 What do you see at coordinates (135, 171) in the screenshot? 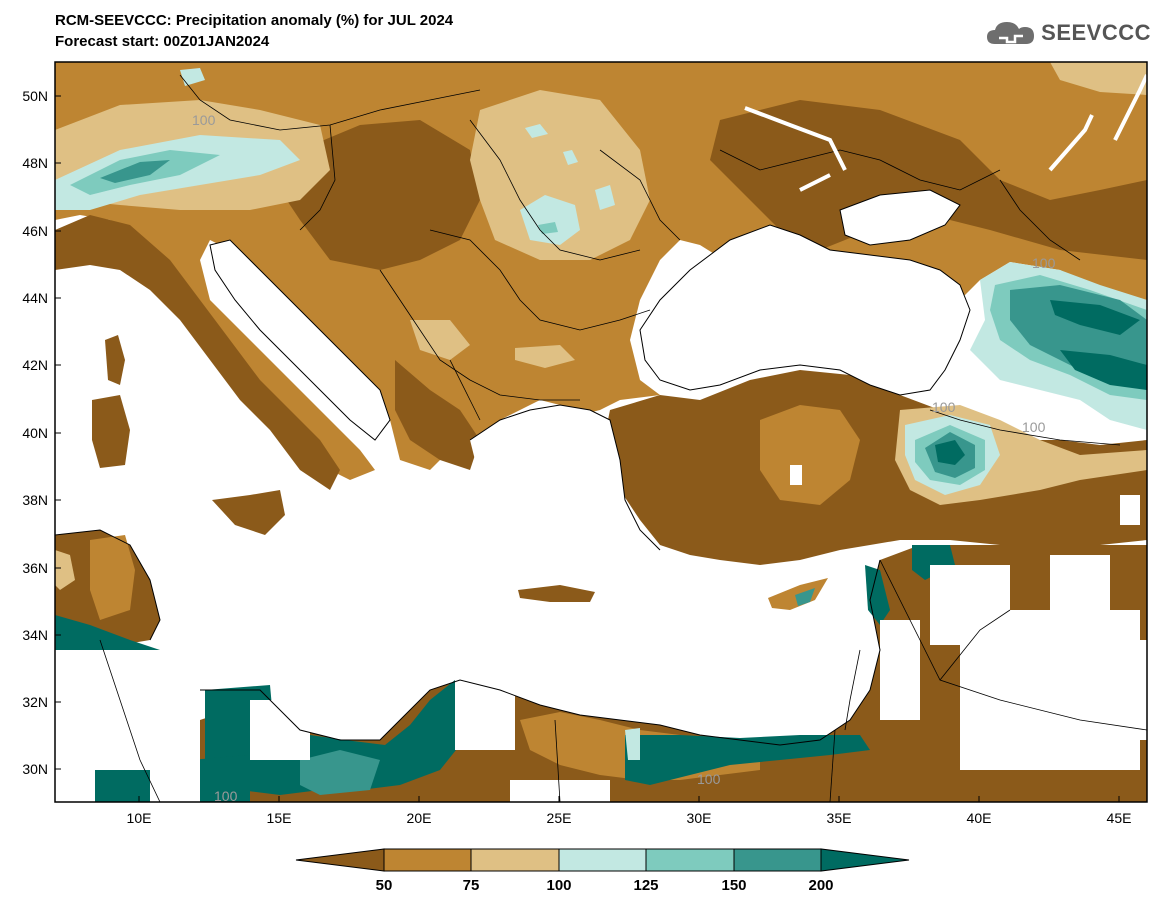
I see `alps-wet-strong` at bounding box center [135, 171].